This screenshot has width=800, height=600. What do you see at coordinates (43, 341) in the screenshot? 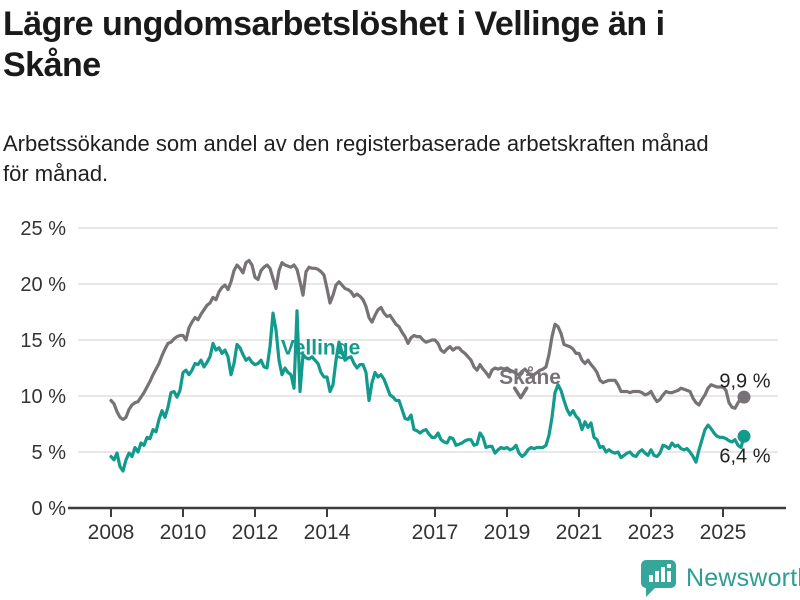
I see `y-tick-label-15: 15 %` at bounding box center [43, 341].